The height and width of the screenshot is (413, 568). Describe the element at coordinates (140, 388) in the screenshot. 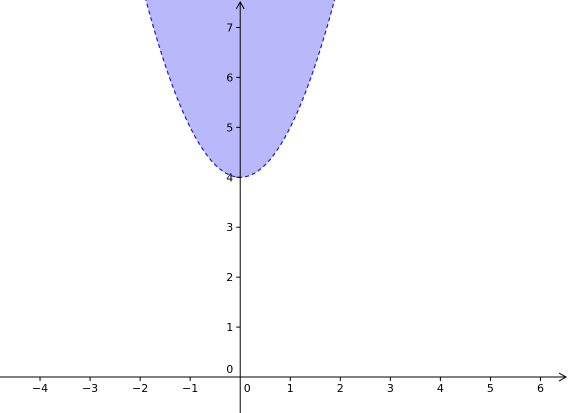

I see `x-tick-label: −2` at that location.